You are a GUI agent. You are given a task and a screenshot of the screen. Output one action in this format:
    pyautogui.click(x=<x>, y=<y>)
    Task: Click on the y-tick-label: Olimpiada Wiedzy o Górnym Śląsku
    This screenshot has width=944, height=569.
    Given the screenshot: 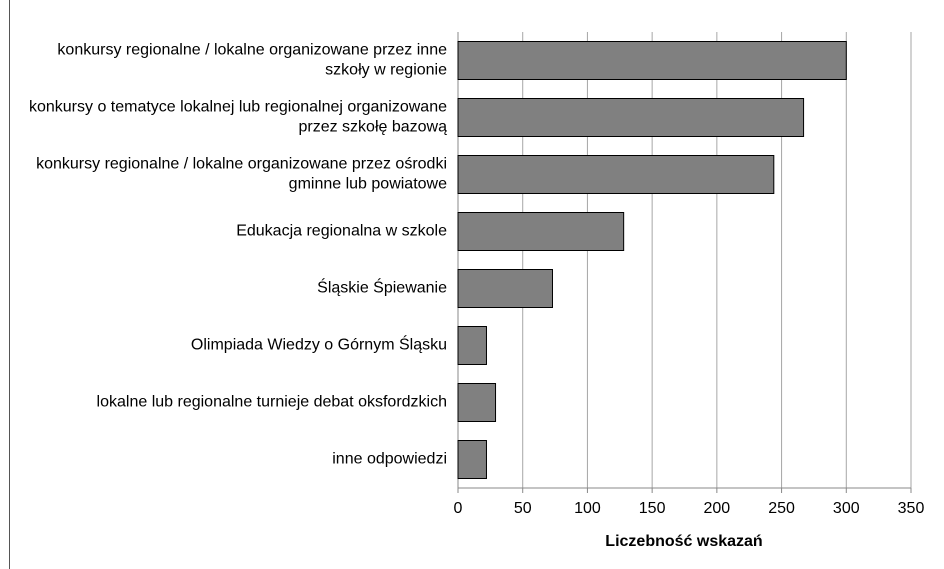 What is the action you would take?
    pyautogui.click(x=319, y=344)
    